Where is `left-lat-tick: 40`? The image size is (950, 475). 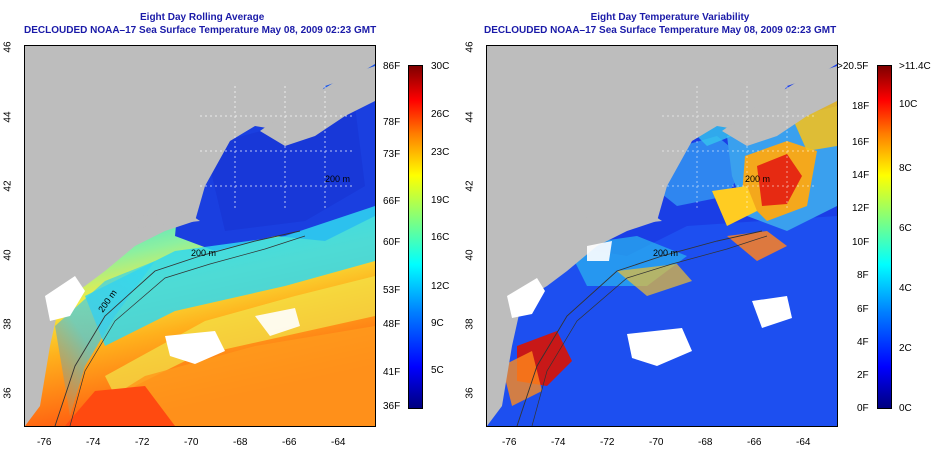 left-lat-tick: 40 is located at coordinates (8, 255).